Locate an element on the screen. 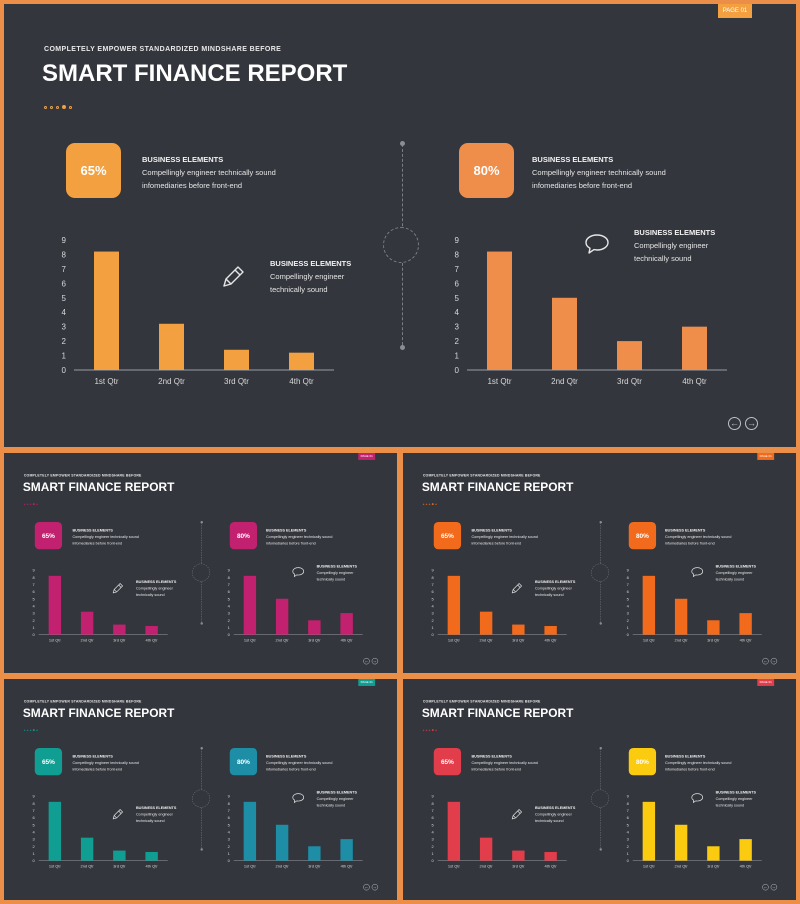 The height and width of the screenshot is (904, 800). left-bar-chart: 0 1 2 3 4 5 6 7 8 9 1st Qtr 2nd Qtr 3rd Qtr 4th Qtr is located at coordinates (500, 604).